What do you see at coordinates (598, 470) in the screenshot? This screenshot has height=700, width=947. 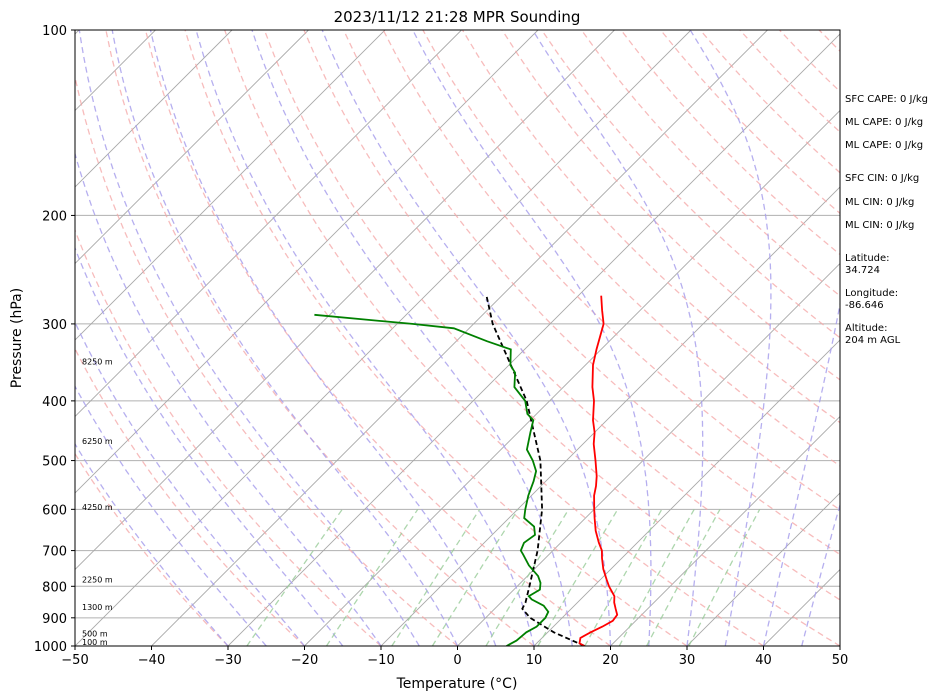 I see `temperature-line` at bounding box center [598, 470].